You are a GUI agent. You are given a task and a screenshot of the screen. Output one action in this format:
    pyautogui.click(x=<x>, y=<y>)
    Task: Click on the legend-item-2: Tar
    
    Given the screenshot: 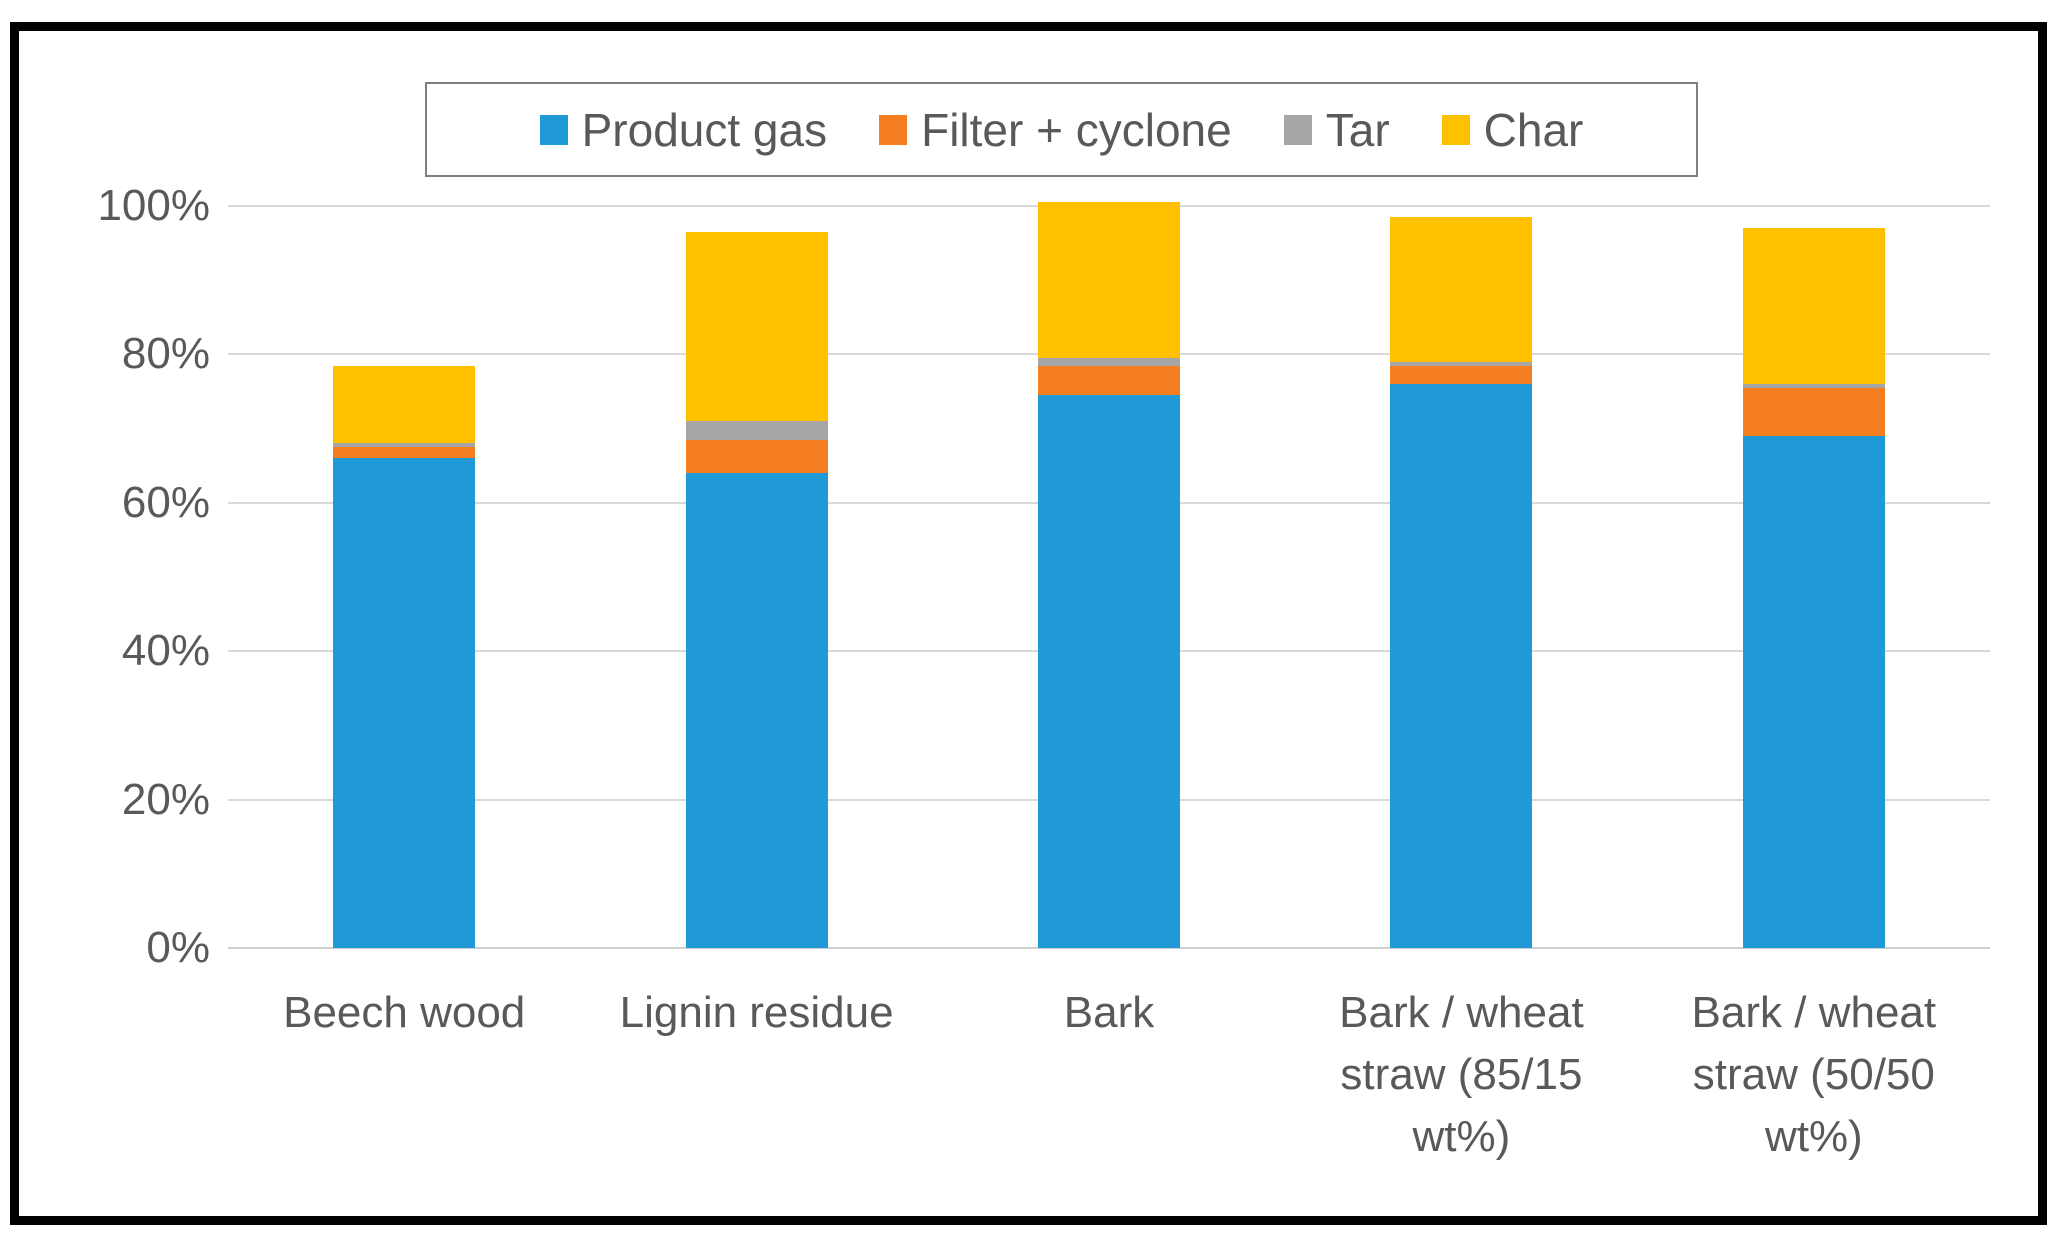 What is the action you would take?
    pyautogui.click(x=1336, y=130)
    